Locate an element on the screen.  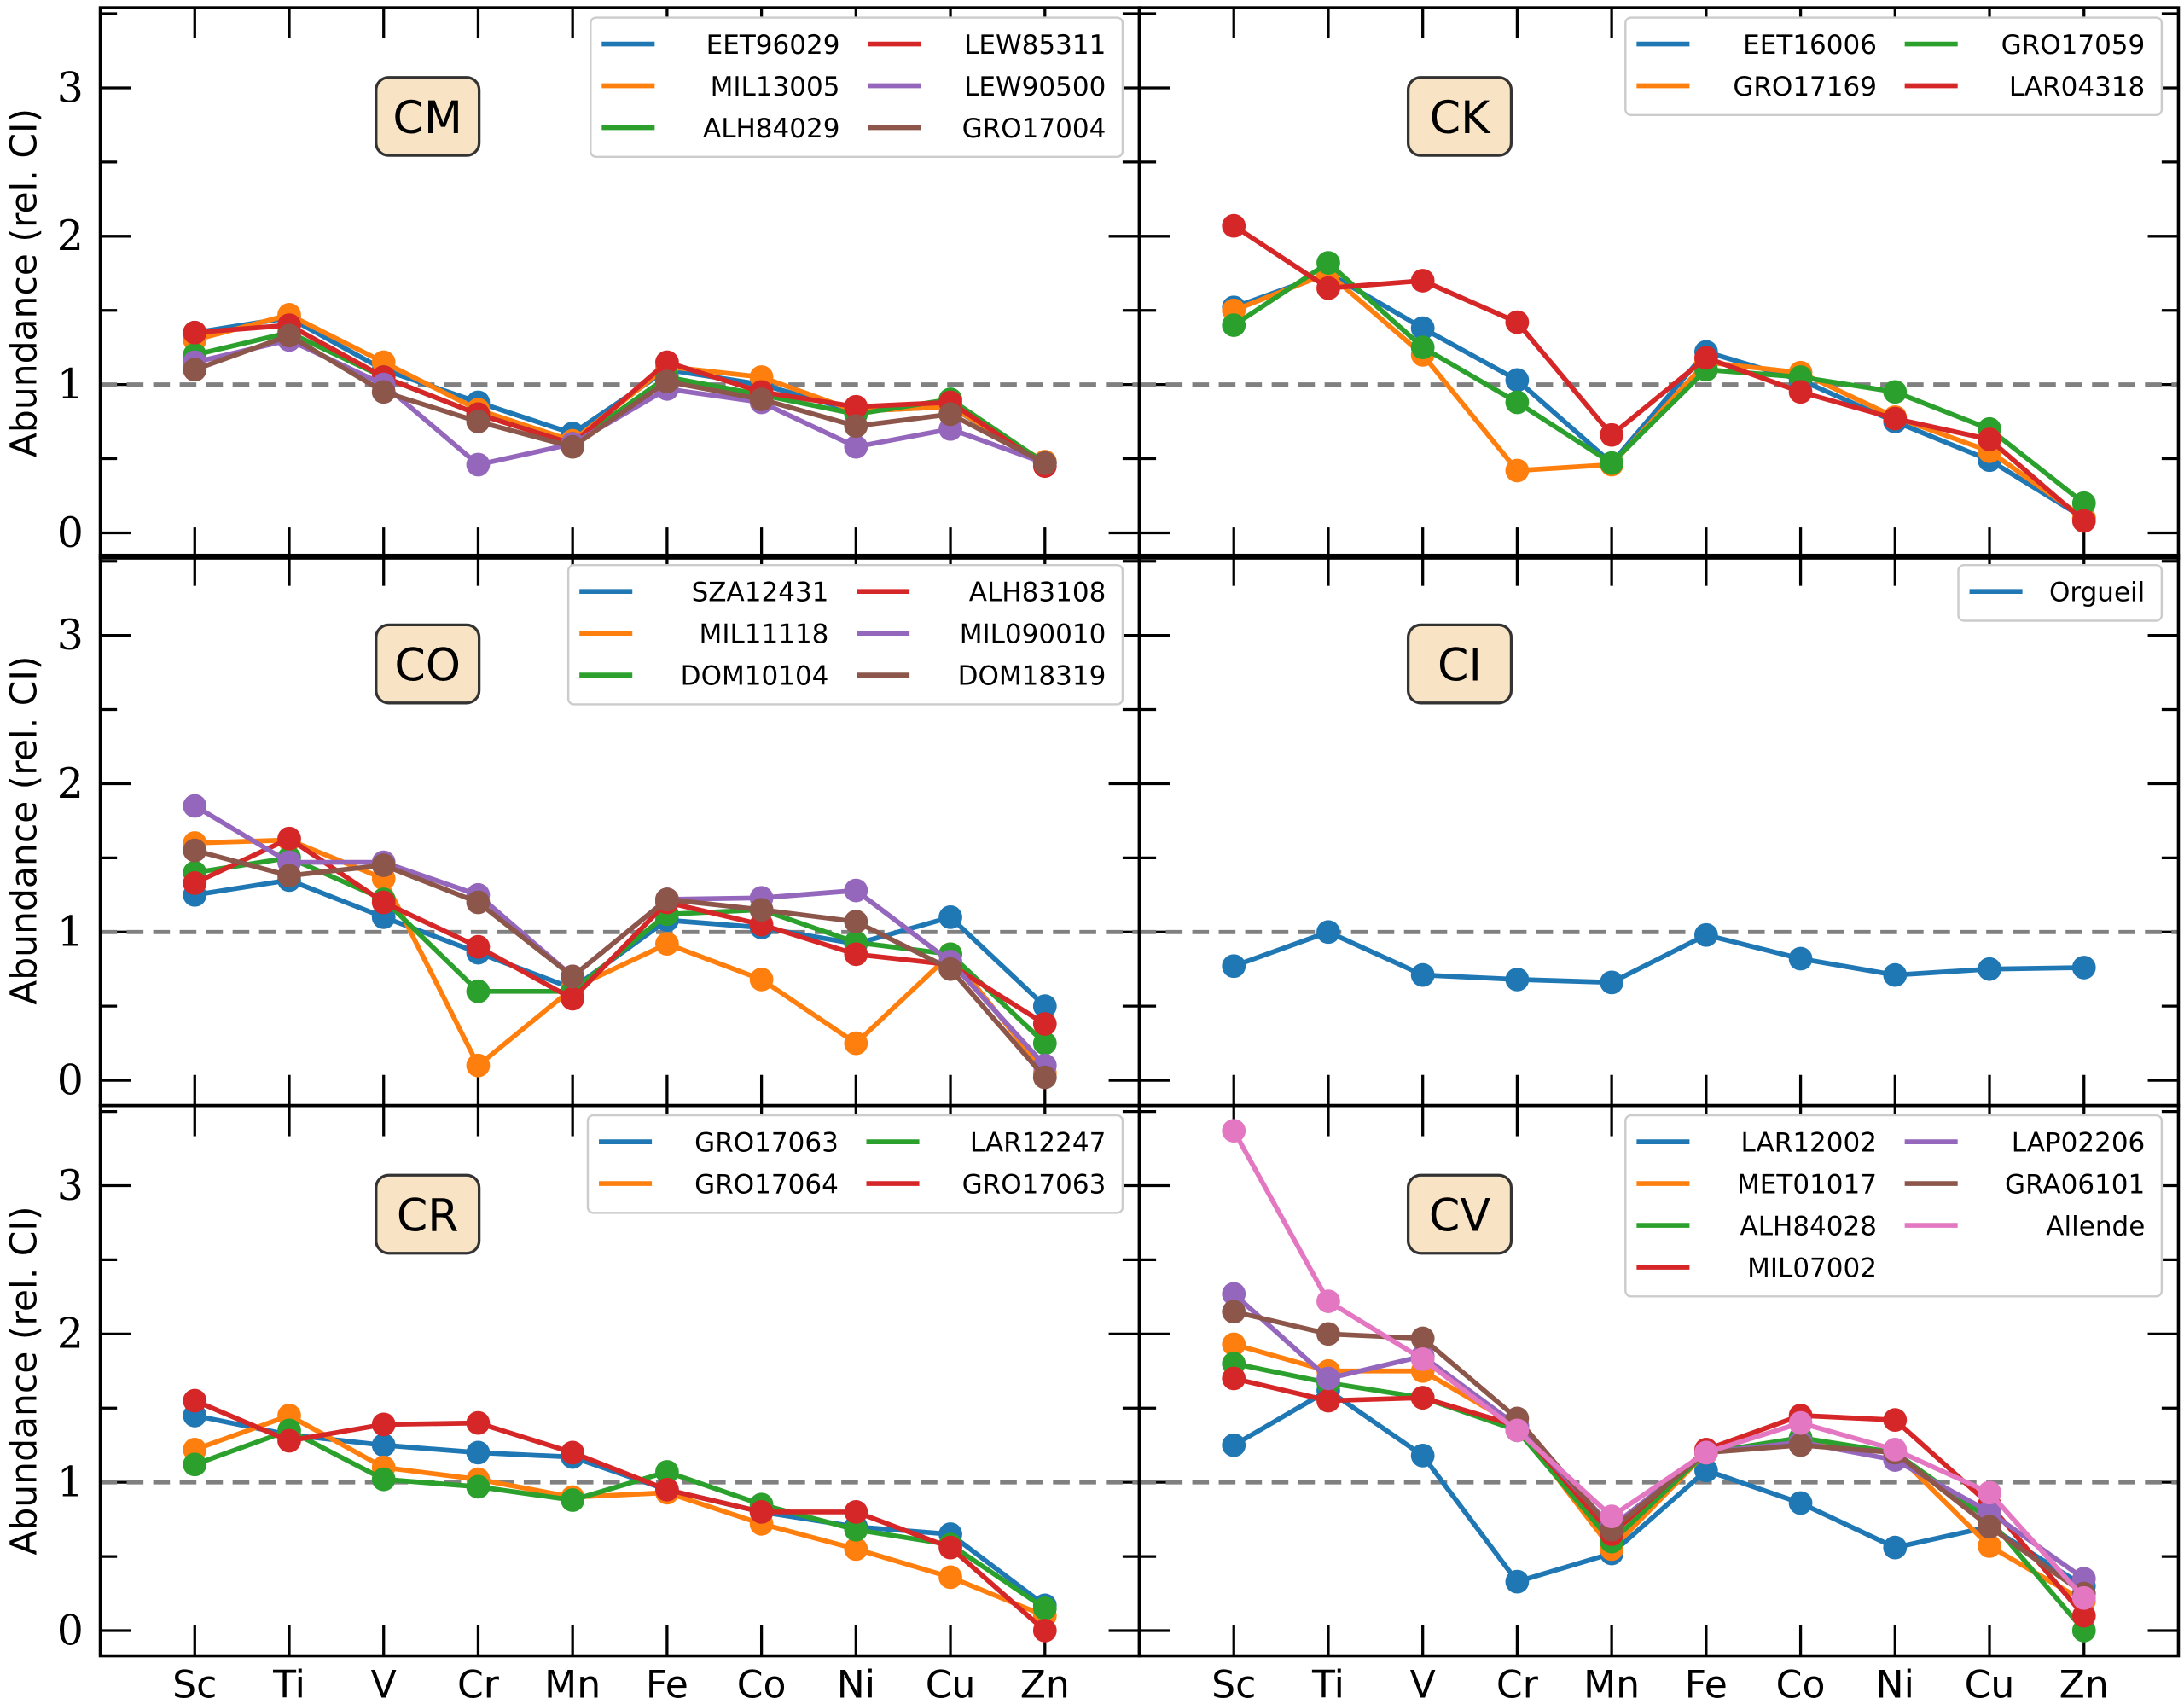
legend-label: LEW90500 is located at coordinates (1035, 87).